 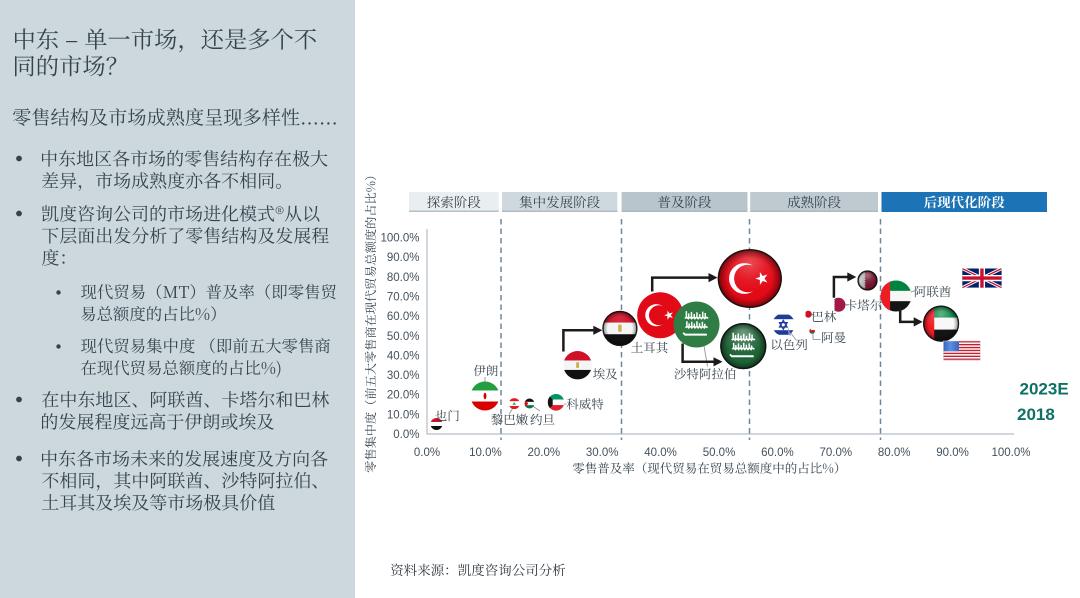 What do you see at coordinates (1044, 389) in the screenshot?
I see `svg-text: 2023E` at bounding box center [1044, 389].